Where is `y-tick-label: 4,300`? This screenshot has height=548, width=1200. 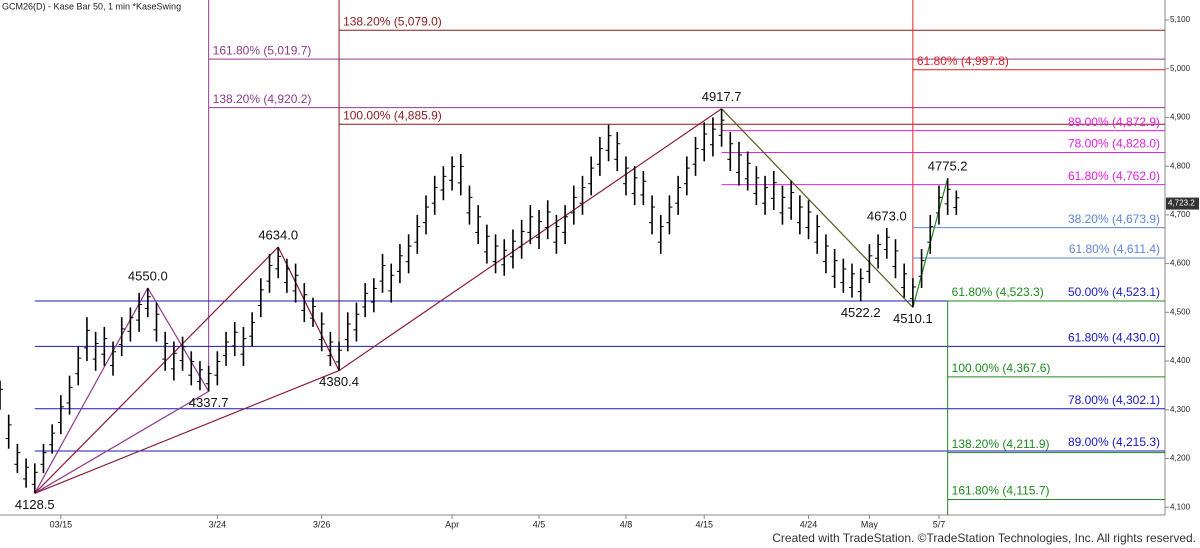 y-tick-label: 4,300 is located at coordinates (1180, 409).